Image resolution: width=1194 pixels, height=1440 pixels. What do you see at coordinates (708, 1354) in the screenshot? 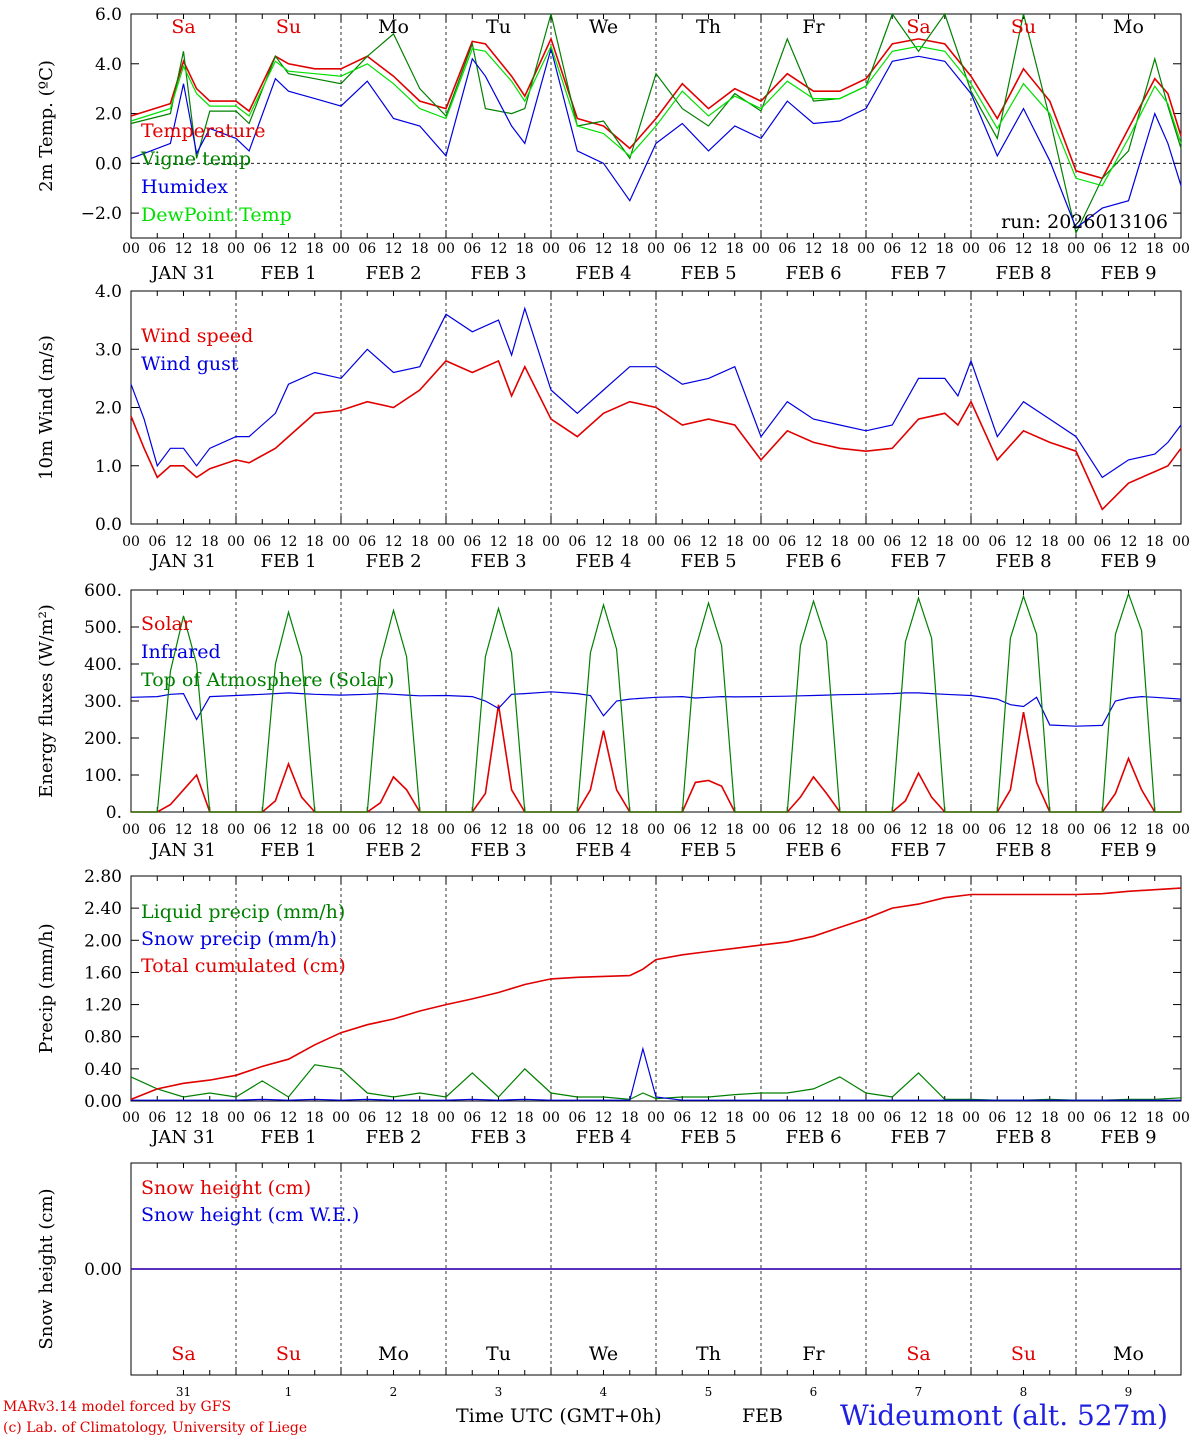
I see `snow-weekday-label: Th` at bounding box center [708, 1354].